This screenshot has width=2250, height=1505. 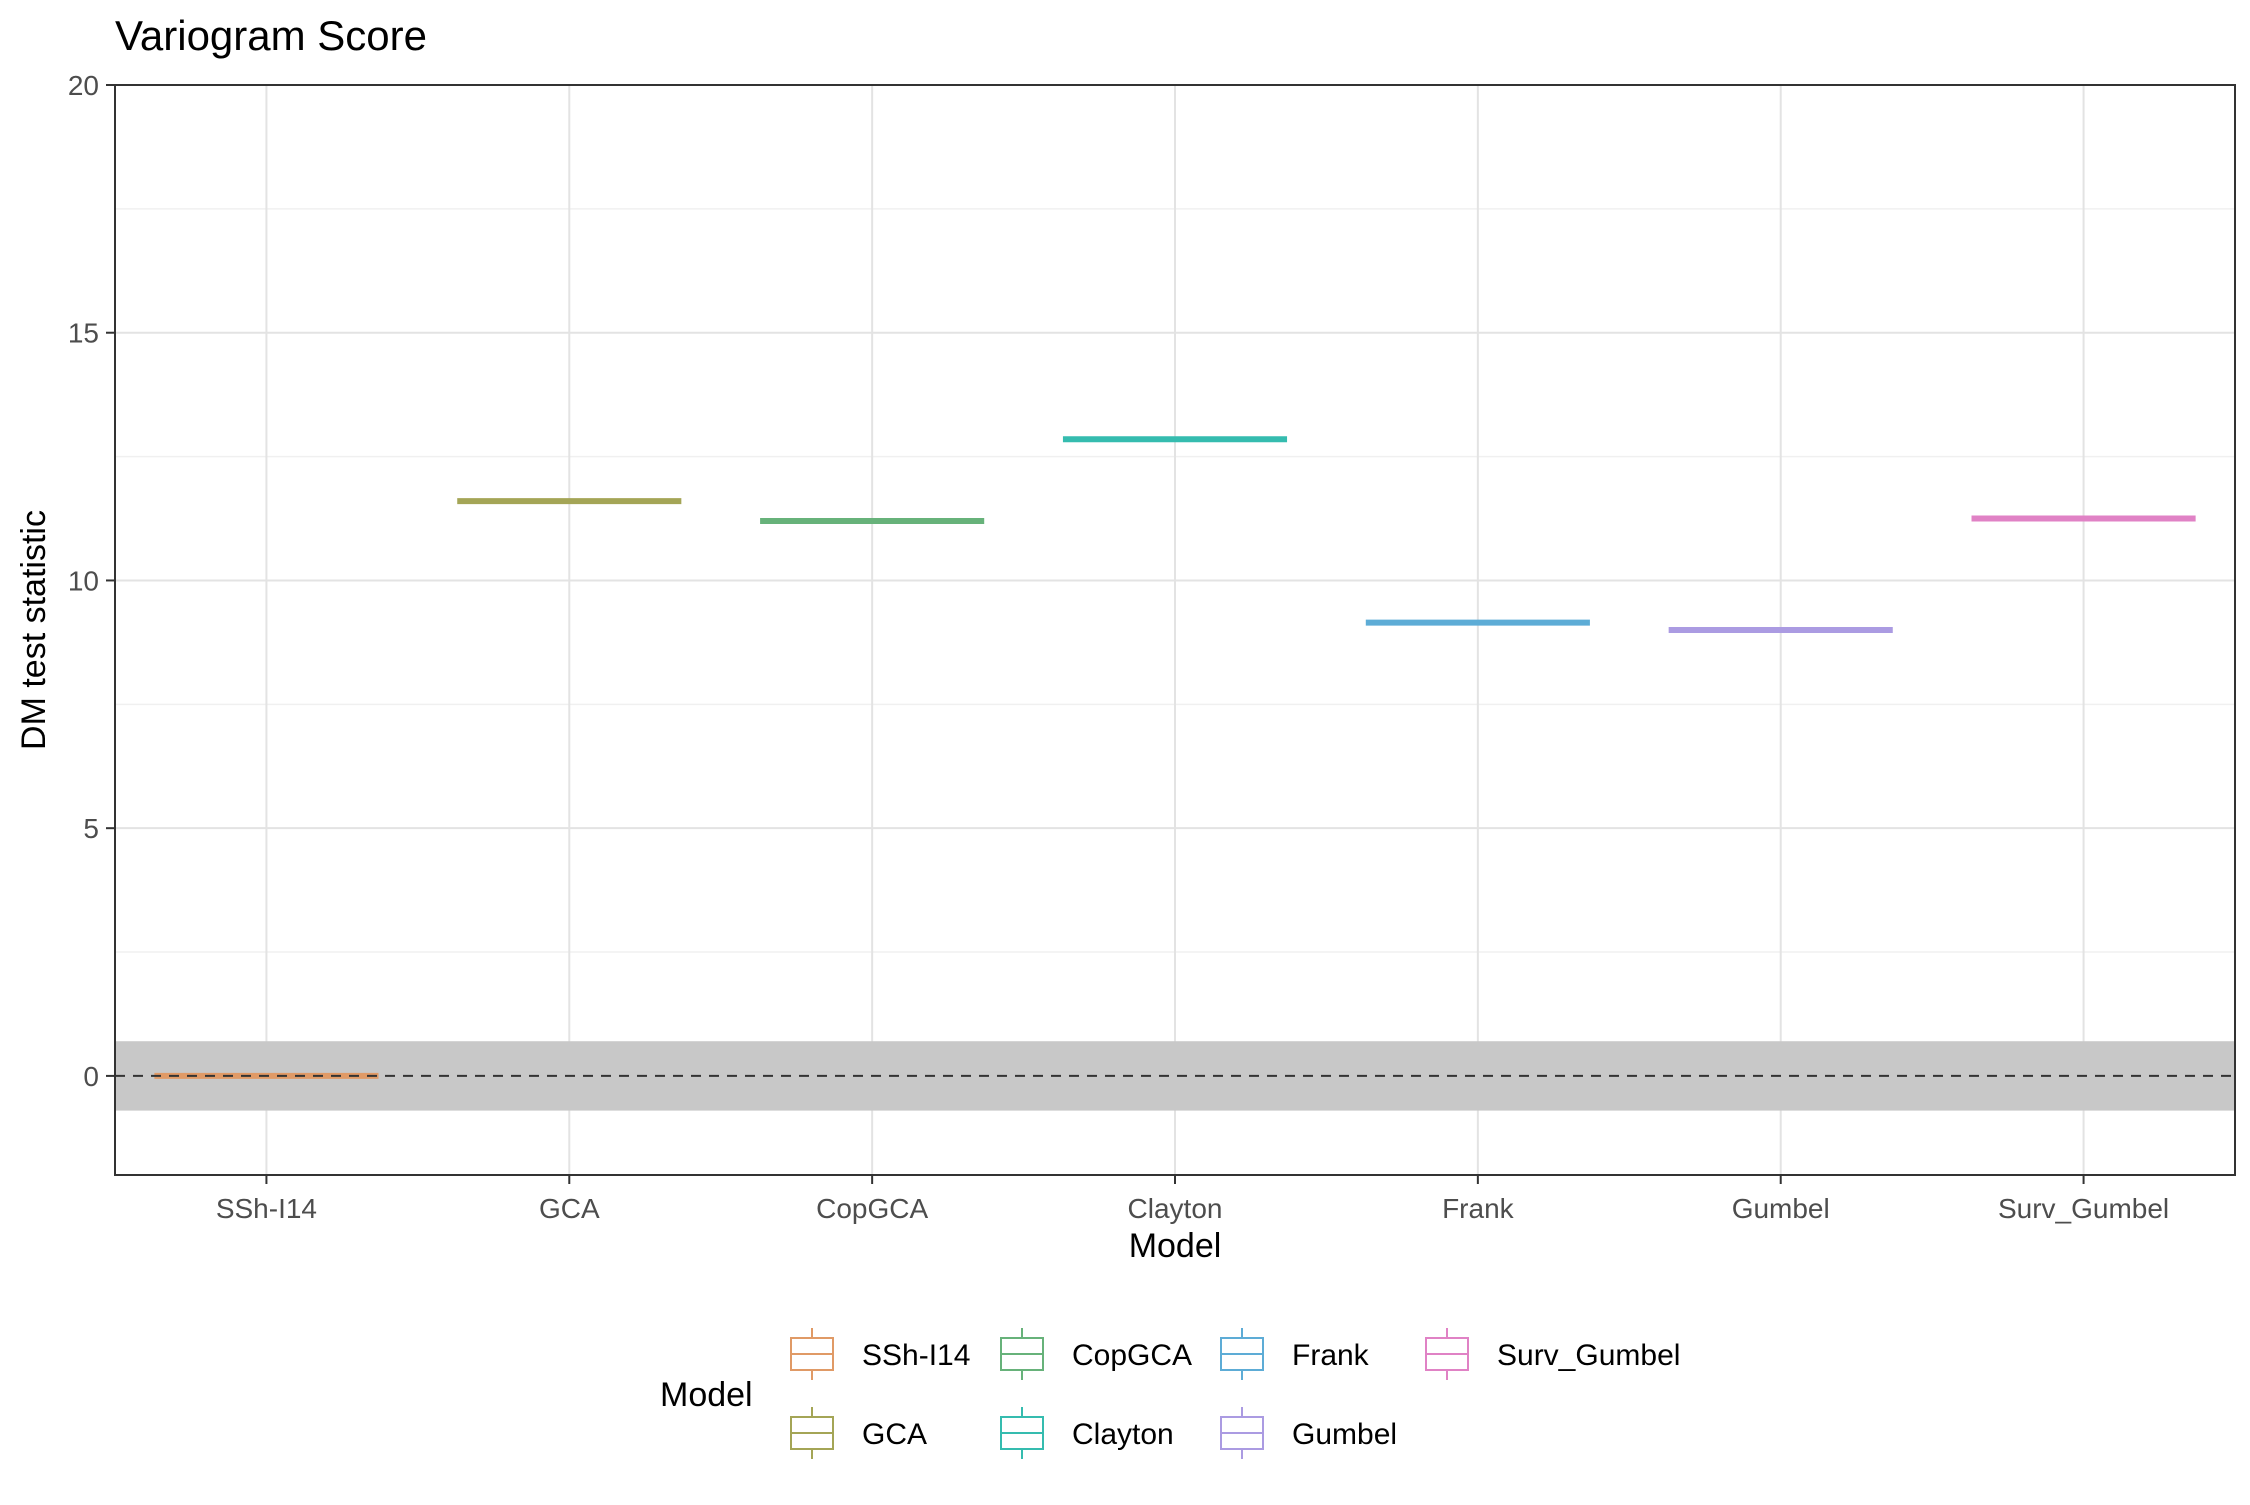 I want to click on x-tick-label: CopGCA, so click(x=872, y=1208).